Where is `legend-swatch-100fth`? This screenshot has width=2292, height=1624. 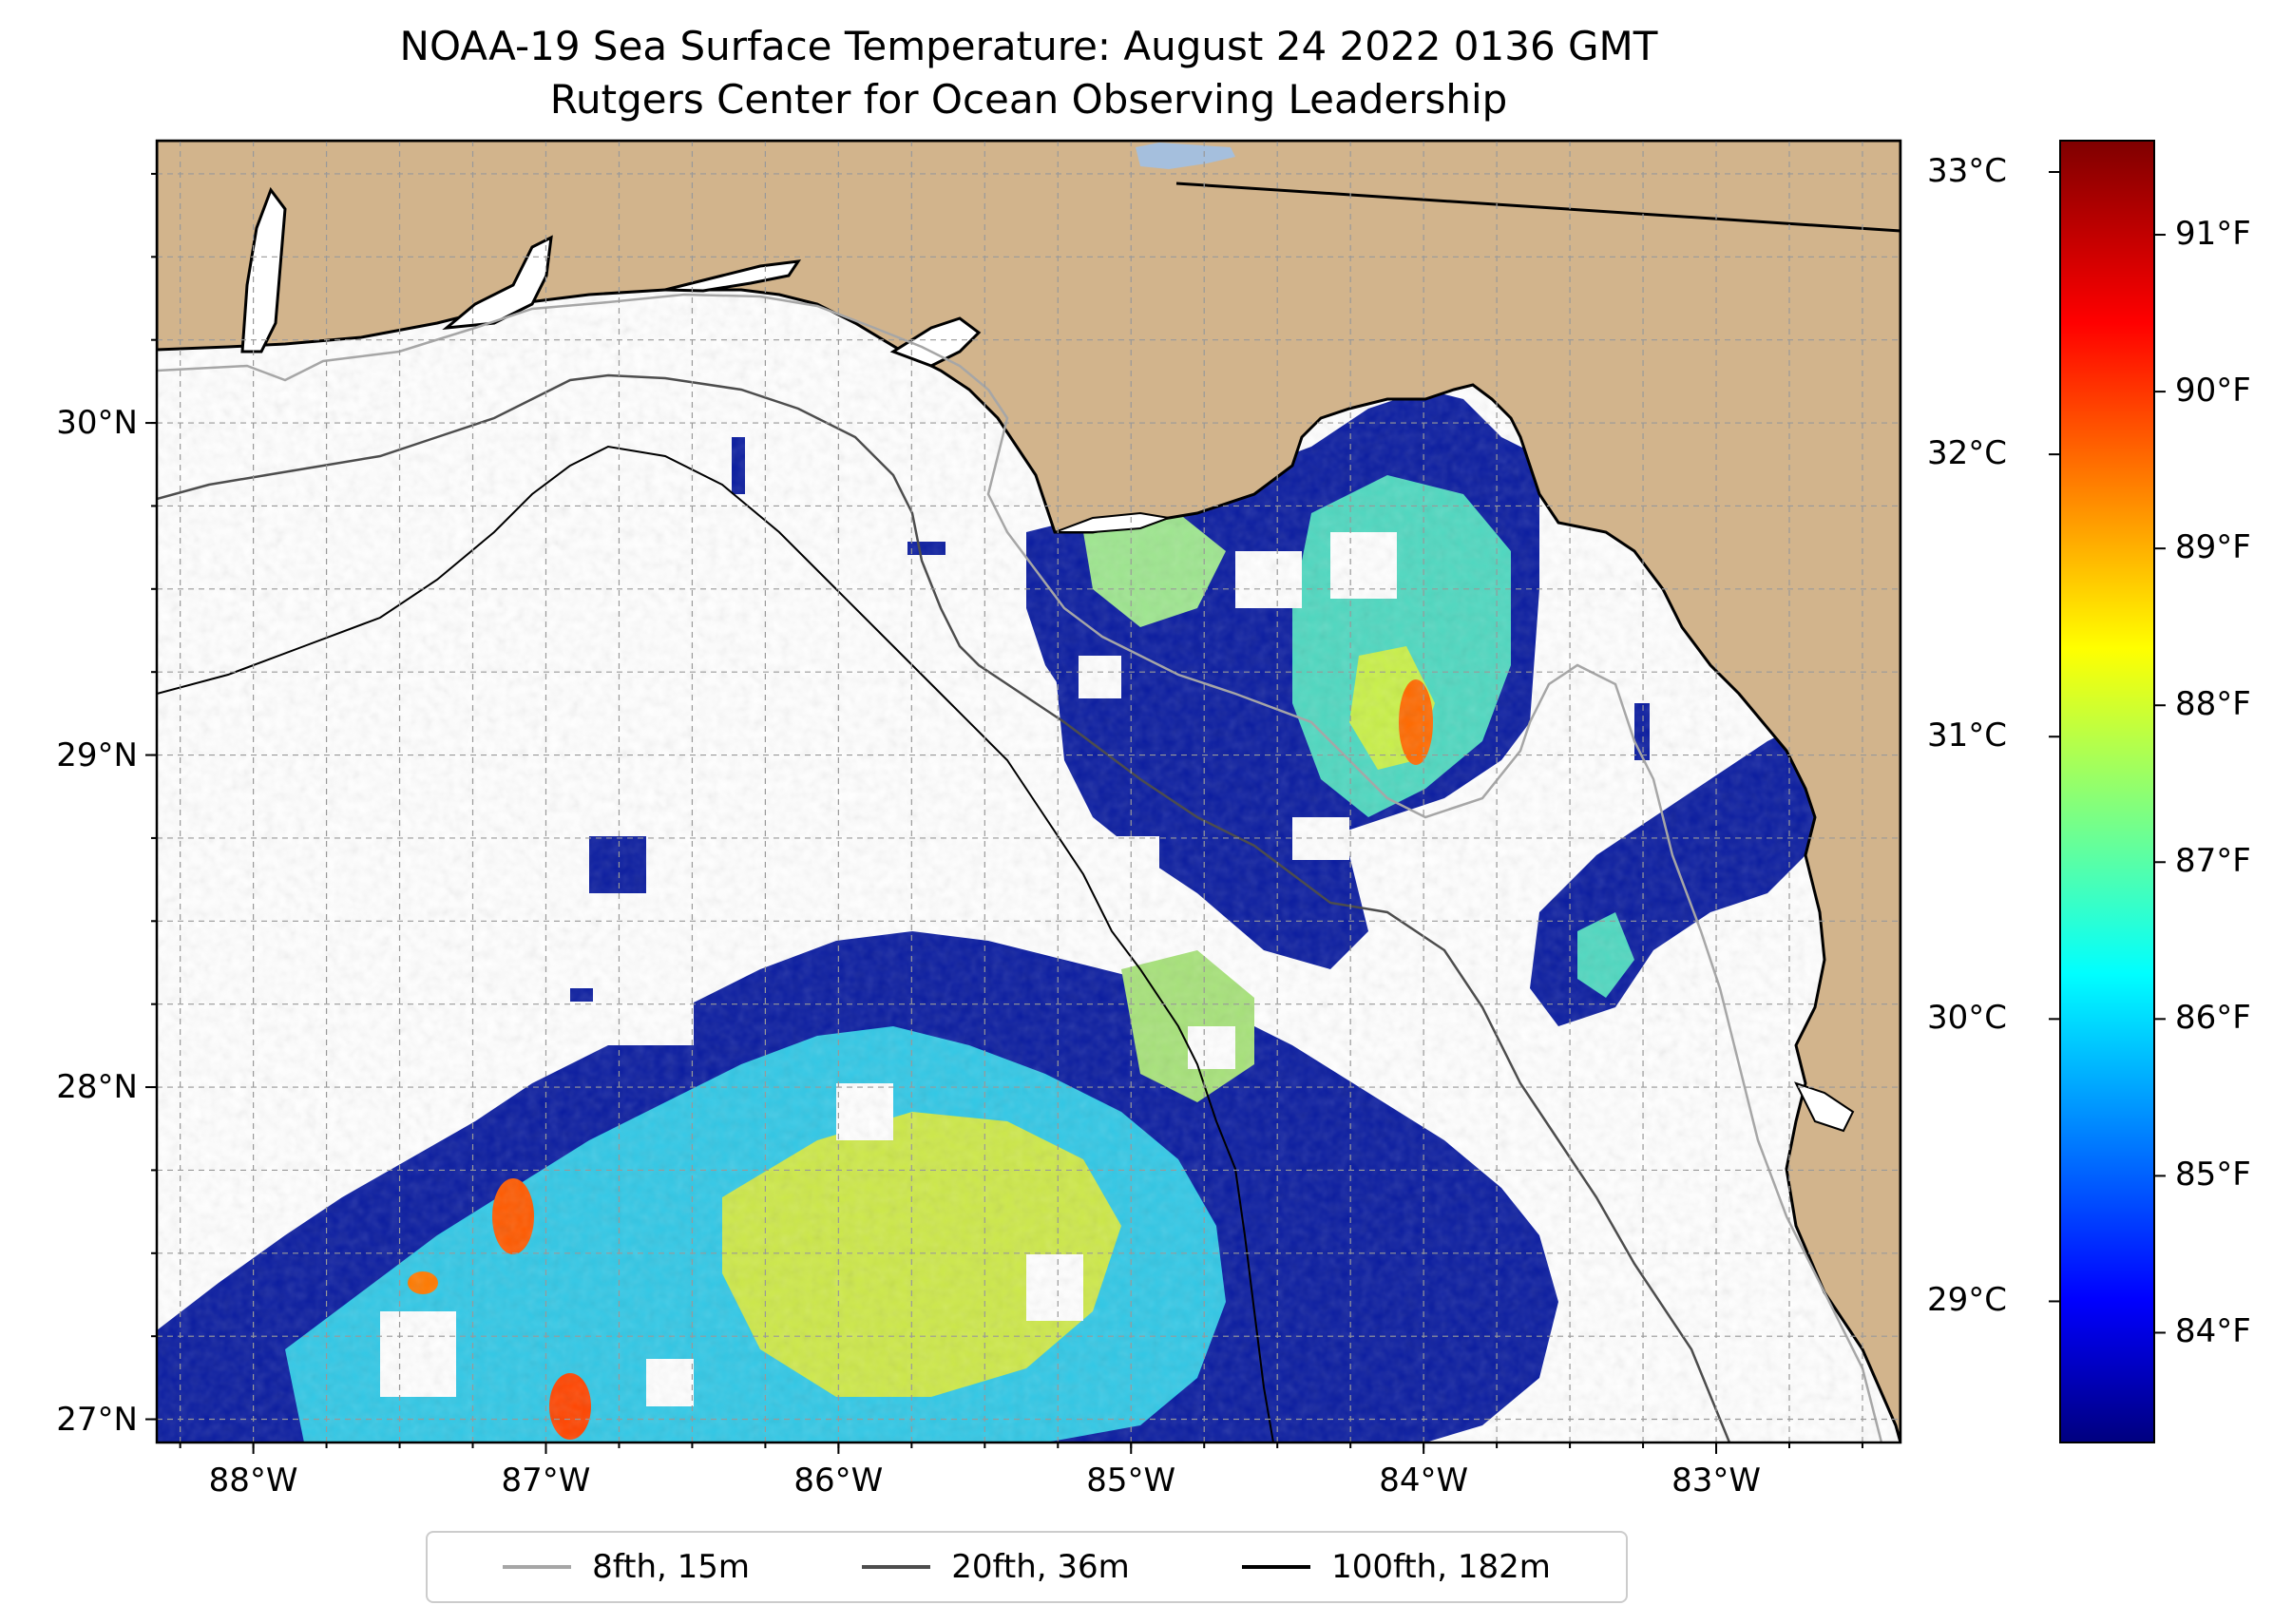
legend-swatch-100fth is located at coordinates (1276, 1567).